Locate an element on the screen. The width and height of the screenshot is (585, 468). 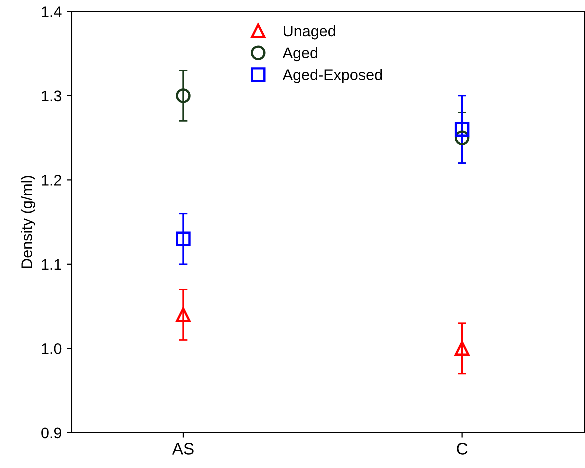
x-tick-label: C is located at coordinates (462, 449).